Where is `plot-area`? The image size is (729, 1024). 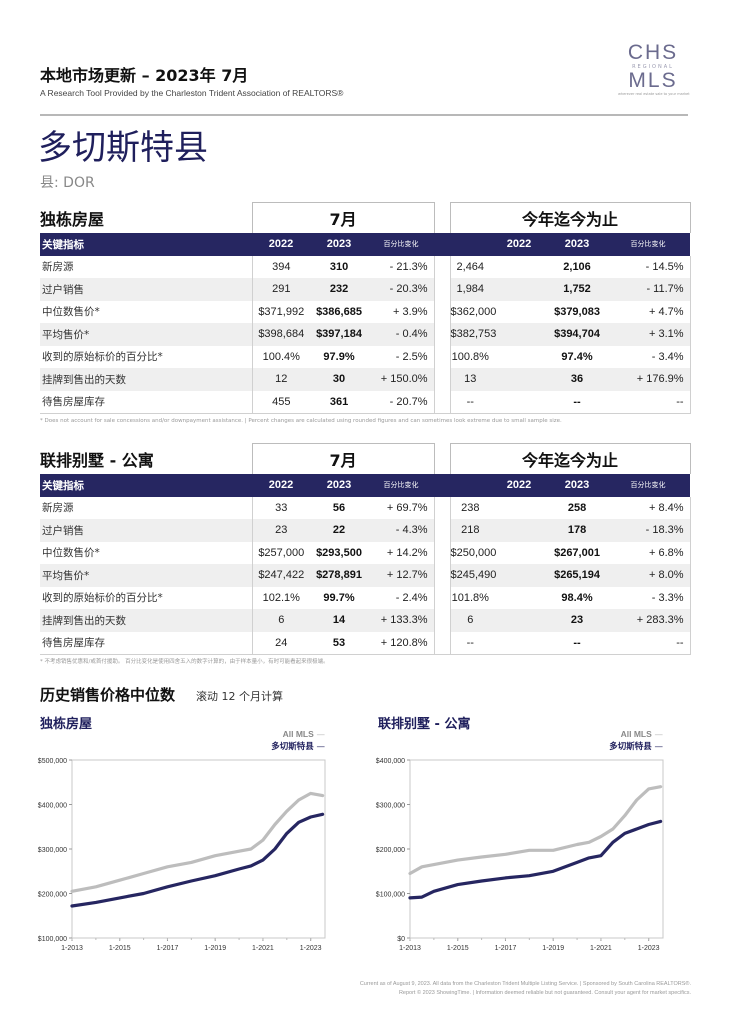 plot-area is located at coordinates (198, 849).